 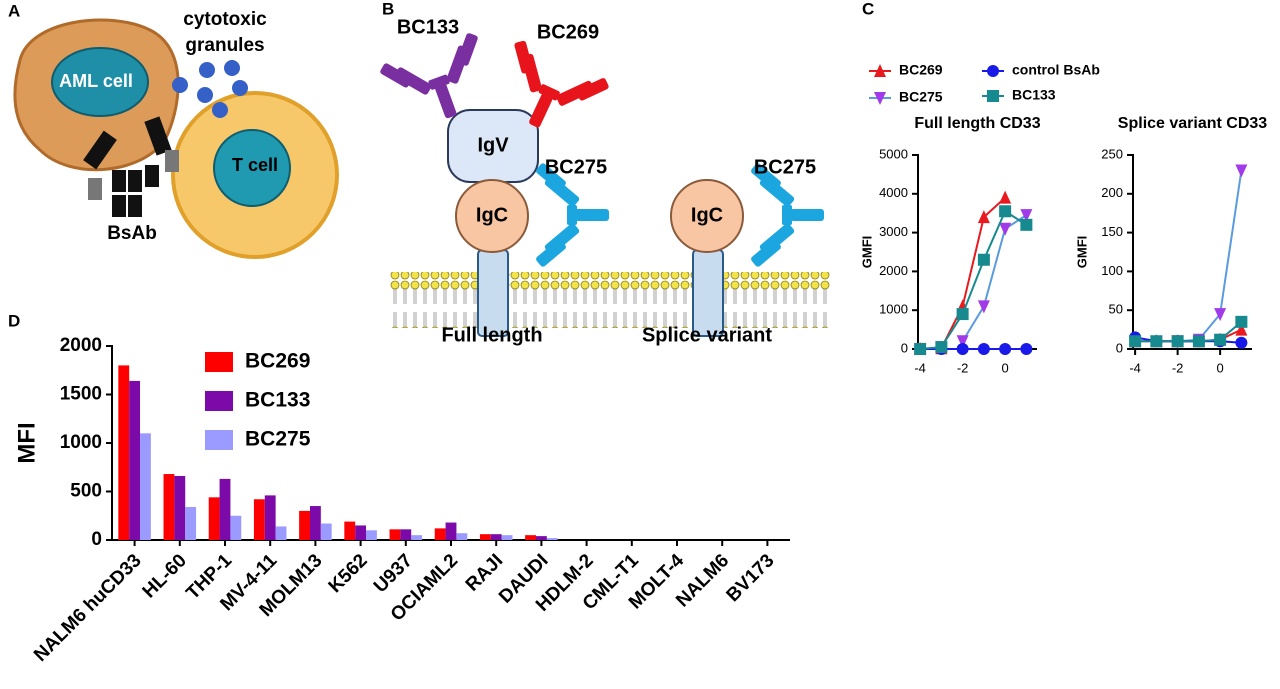 I want to click on panel-label: B, so click(x=388, y=9).